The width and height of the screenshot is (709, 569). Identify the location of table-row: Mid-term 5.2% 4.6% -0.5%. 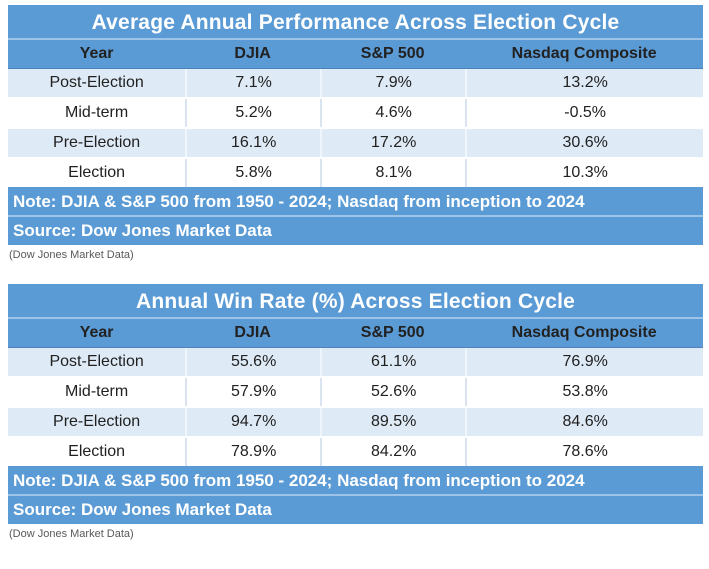
(355, 114).